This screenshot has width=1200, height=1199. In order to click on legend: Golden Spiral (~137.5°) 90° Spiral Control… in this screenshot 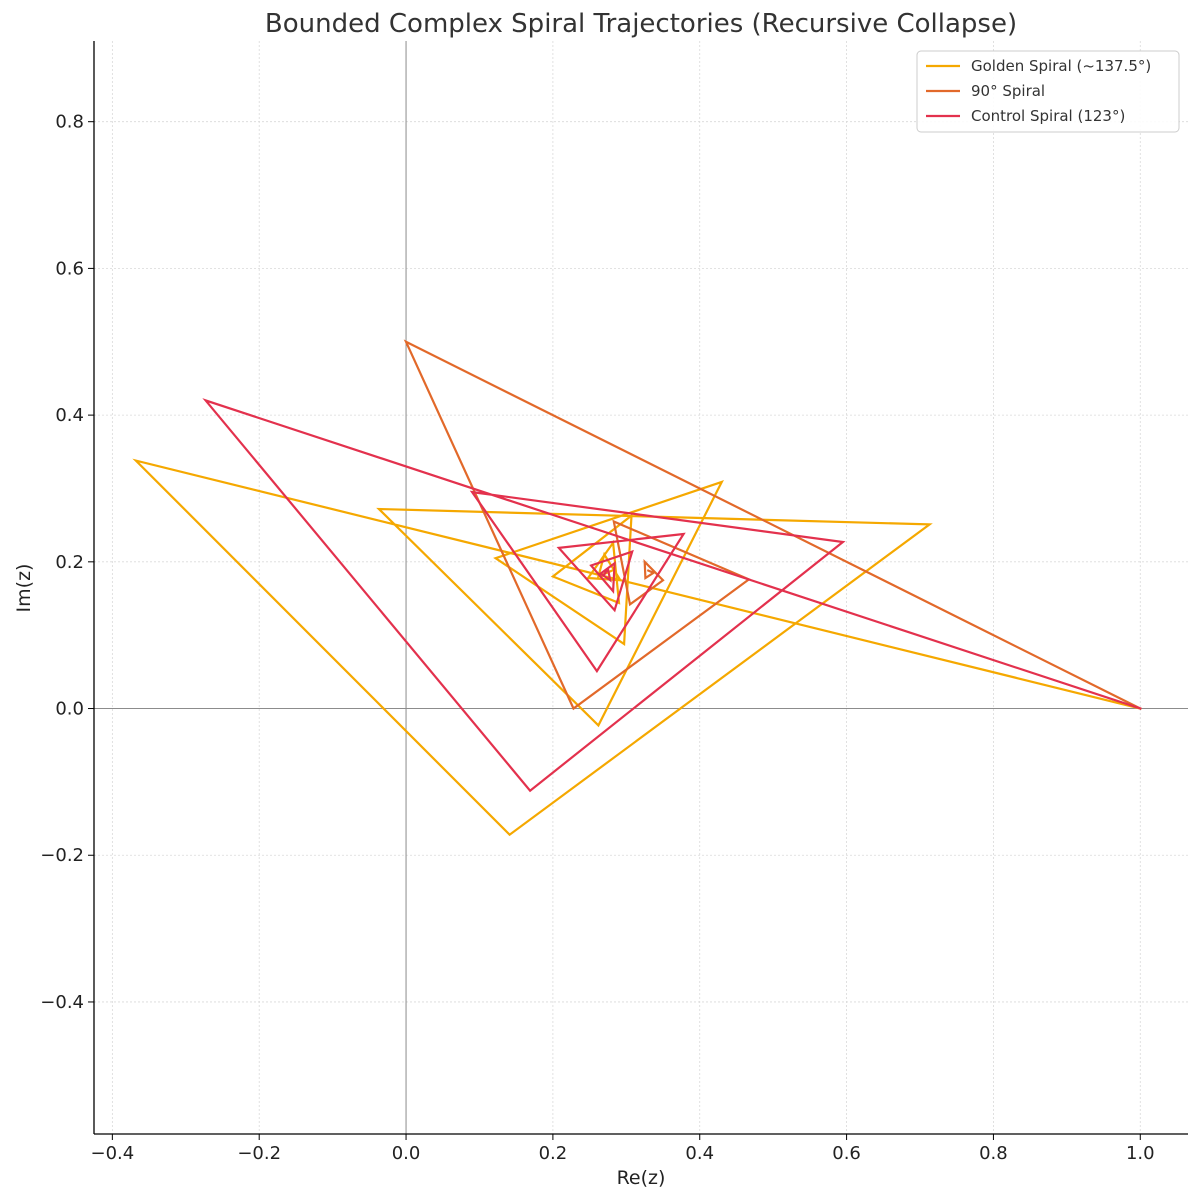, I will do `click(1048, 91)`.